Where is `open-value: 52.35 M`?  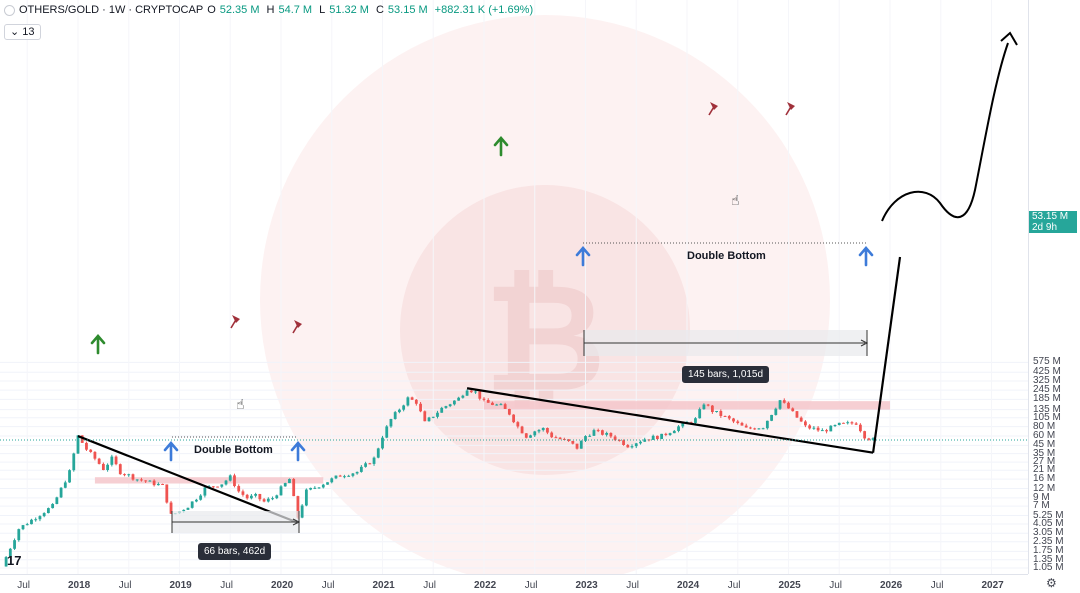
open-value: 52.35 M is located at coordinates (239, 10).